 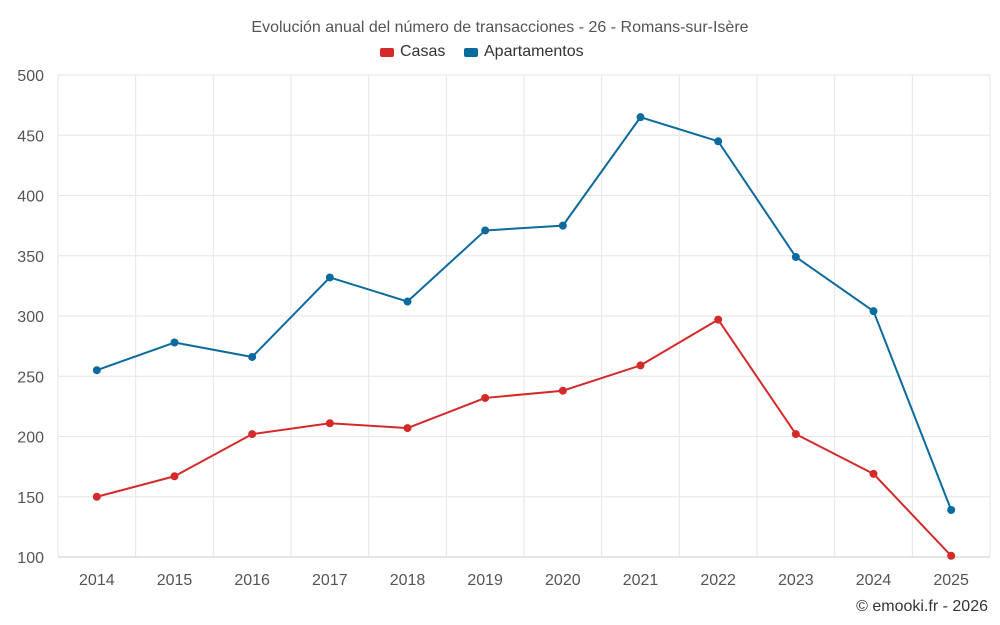 What do you see at coordinates (252, 580) in the screenshot?
I see `x-tick-label: 2016` at bounding box center [252, 580].